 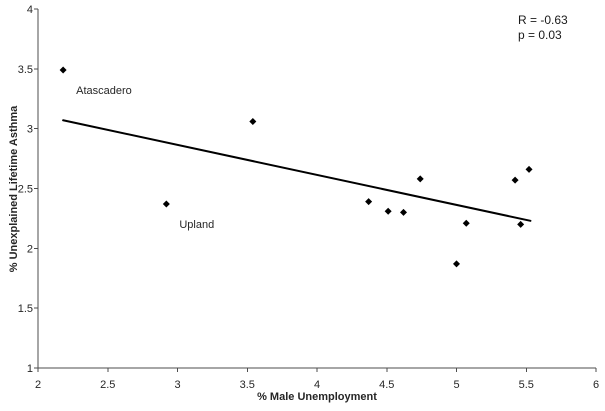 I want to click on y-tick-label: 3.5, so click(x=25, y=70).